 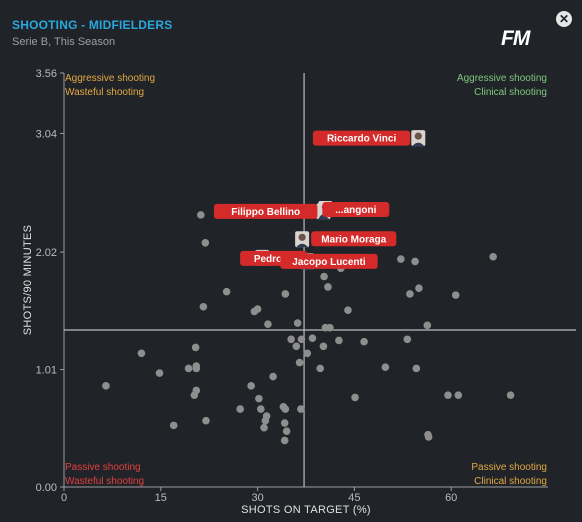 I want to click on player-label: Filippo Bellino, so click(x=265, y=212).